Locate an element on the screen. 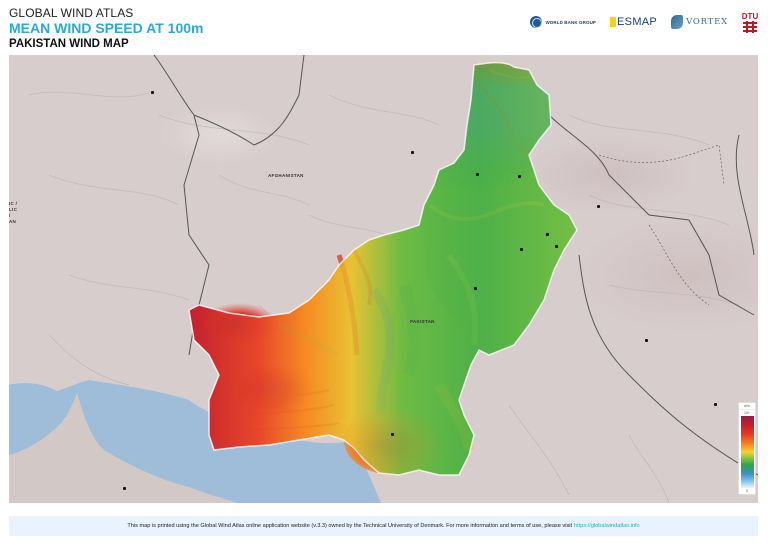  country-label-afghanistan: AFGHANISTAN is located at coordinates (286, 175).